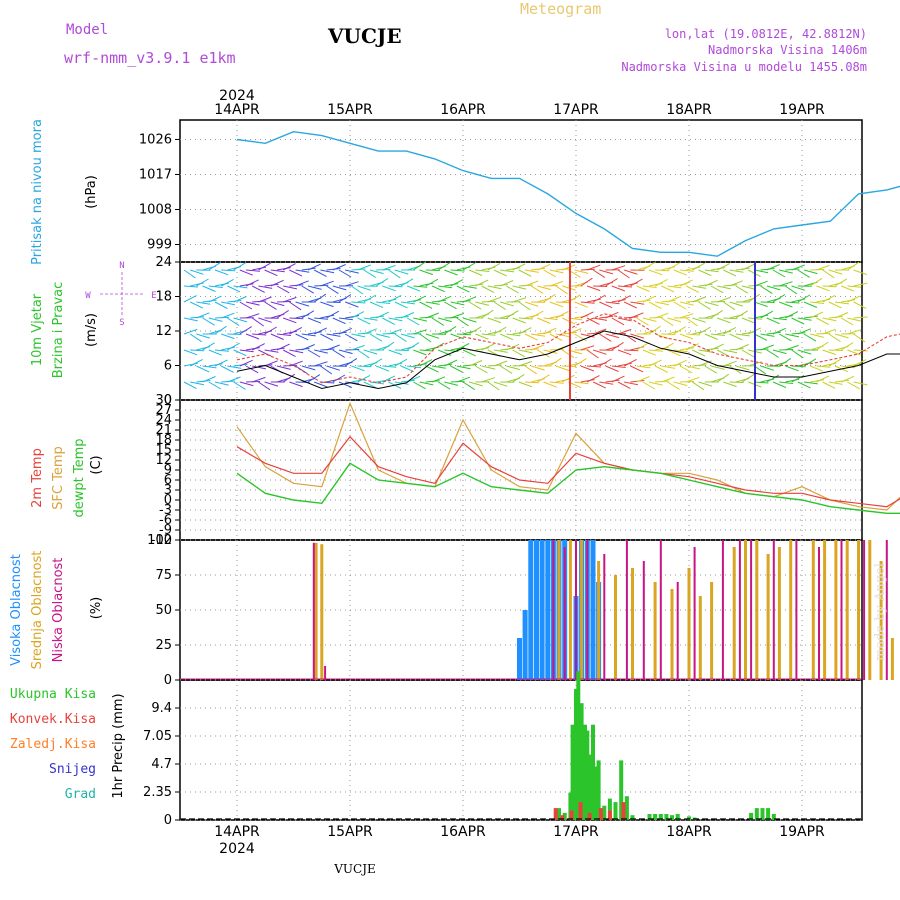 The width and height of the screenshot is (900, 900). I want to click on compass-w: W, so click(88, 296).